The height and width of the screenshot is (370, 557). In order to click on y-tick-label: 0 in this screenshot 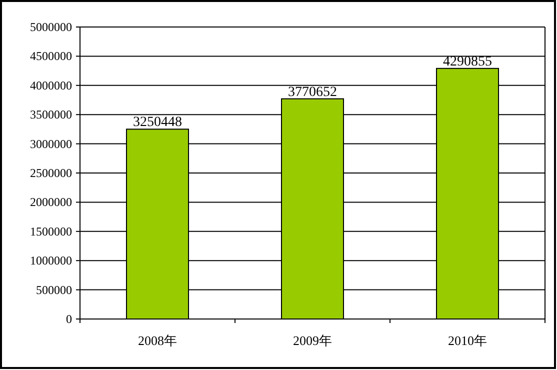, I will do `click(69, 319)`.